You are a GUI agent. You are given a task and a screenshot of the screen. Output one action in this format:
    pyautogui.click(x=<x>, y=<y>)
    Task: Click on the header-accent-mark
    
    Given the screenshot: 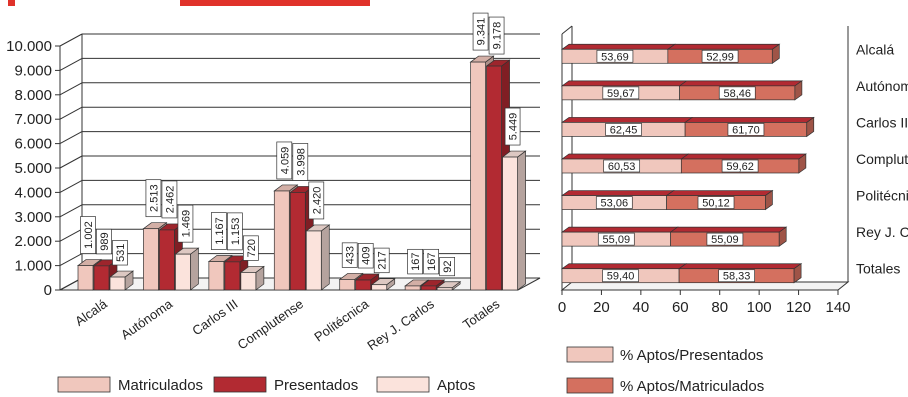 What is the action you would take?
    pyautogui.click(x=11, y=3)
    